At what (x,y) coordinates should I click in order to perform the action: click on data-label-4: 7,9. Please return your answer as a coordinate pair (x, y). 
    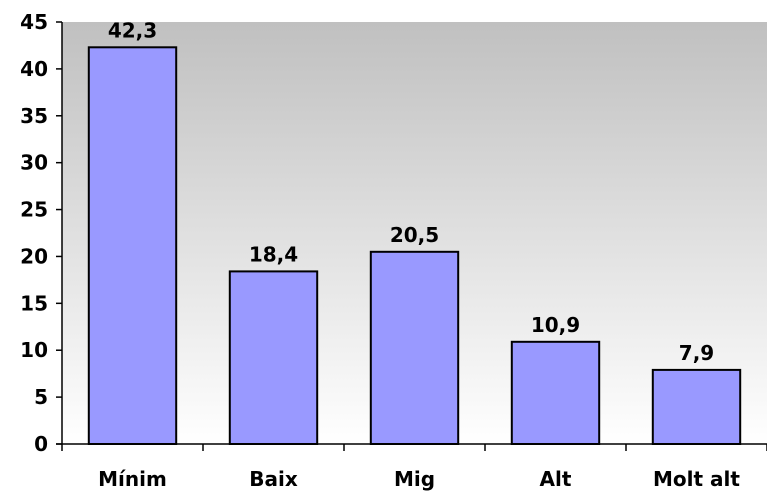
    Looking at the image, I should click on (696, 353).